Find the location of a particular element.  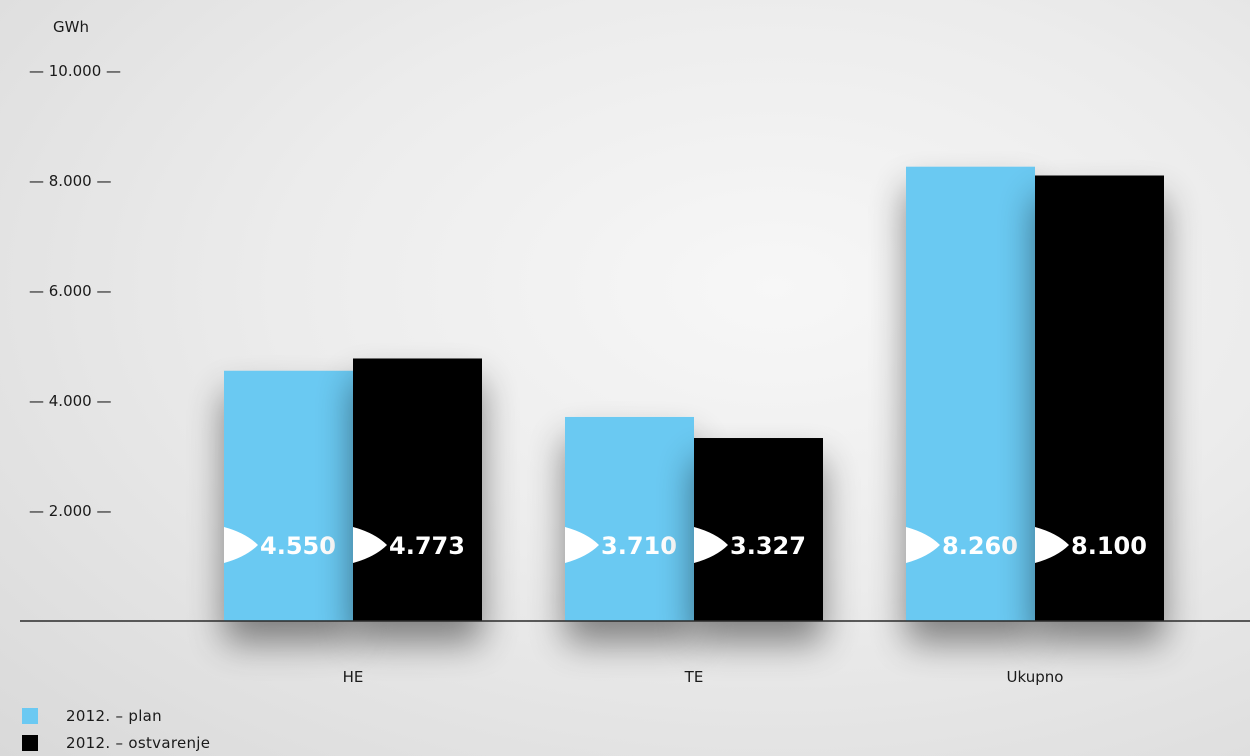

bar-value-label: 3.710 is located at coordinates (639, 546).